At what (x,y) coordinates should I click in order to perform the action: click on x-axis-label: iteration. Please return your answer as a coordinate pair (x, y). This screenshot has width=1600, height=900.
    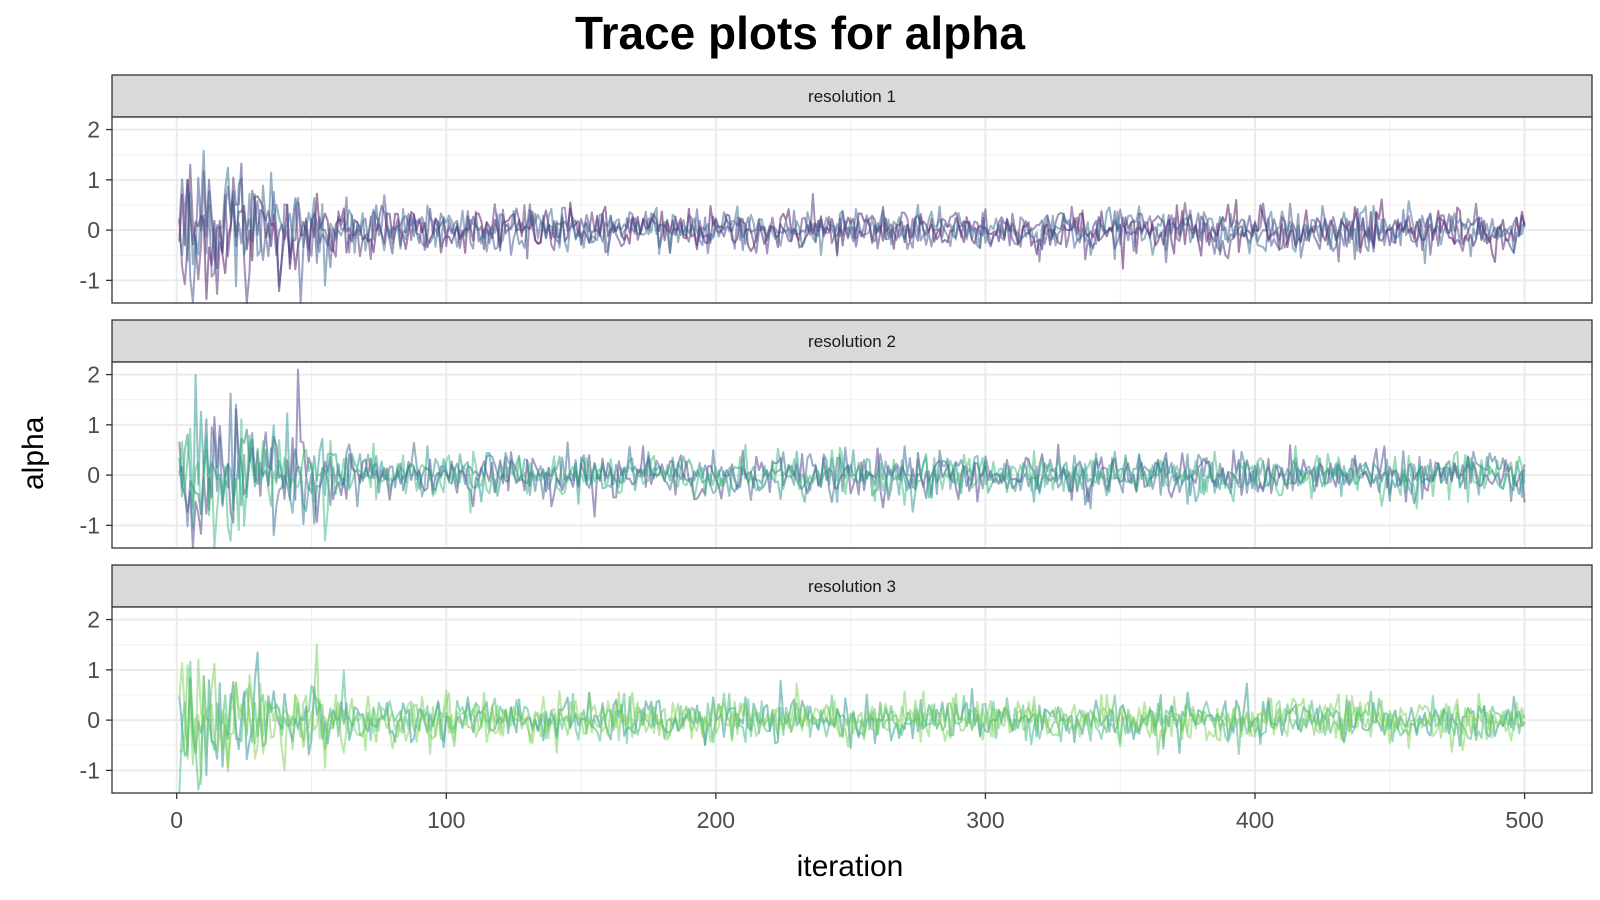
    Looking at the image, I should click on (850, 866).